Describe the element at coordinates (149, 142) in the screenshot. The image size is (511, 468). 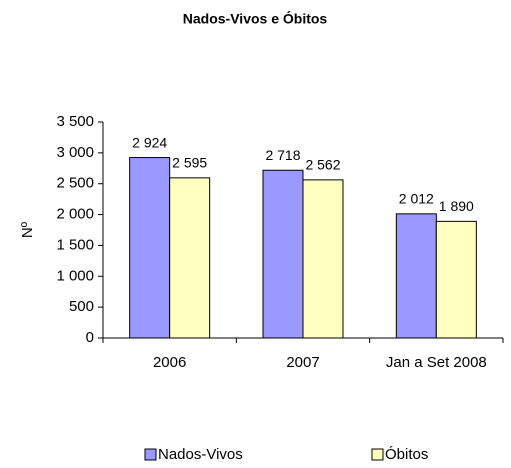
I see `data-label: 2 924` at that location.